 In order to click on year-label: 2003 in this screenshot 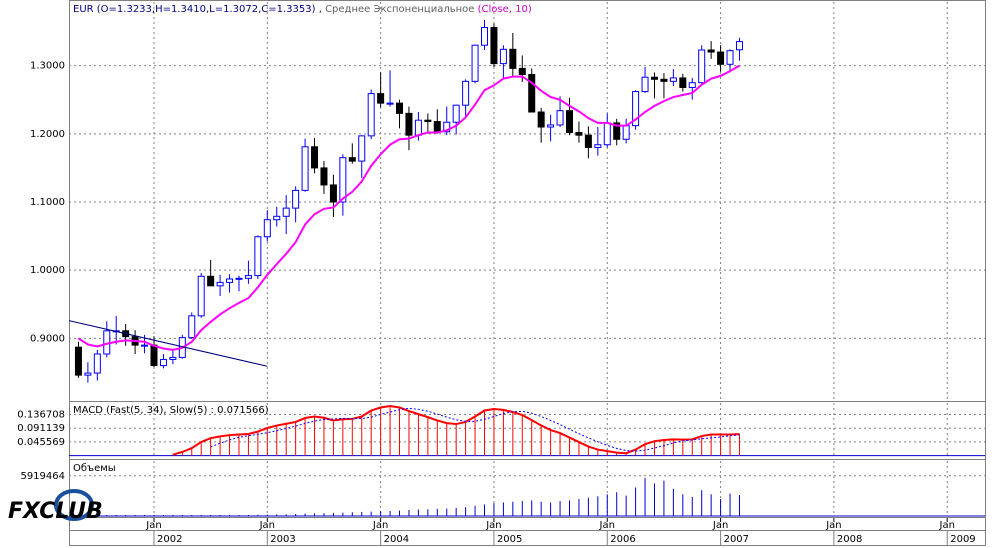, I will do `click(282, 539)`.